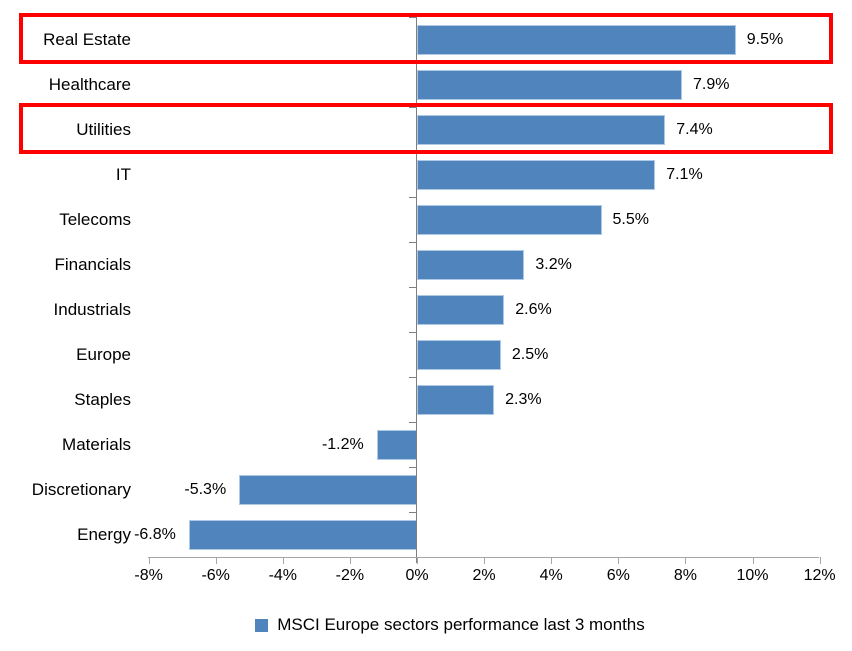 This screenshot has width=852, height=651. Describe the element at coordinates (752, 575) in the screenshot. I see `x-tick-label-10-: 10%` at that location.